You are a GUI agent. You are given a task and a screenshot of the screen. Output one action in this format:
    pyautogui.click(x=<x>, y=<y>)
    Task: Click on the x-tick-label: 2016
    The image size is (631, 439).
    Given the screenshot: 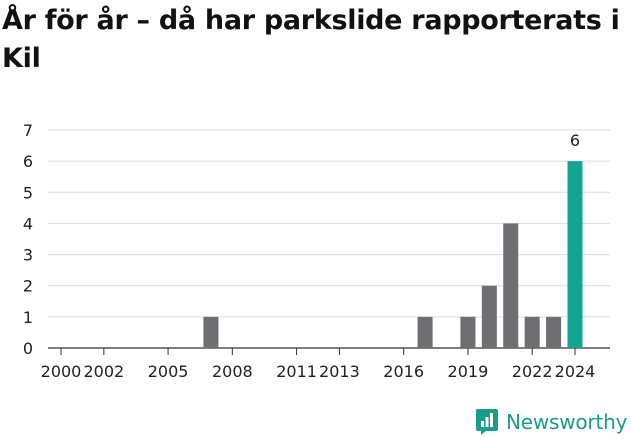 What is the action you would take?
    pyautogui.click(x=403, y=371)
    